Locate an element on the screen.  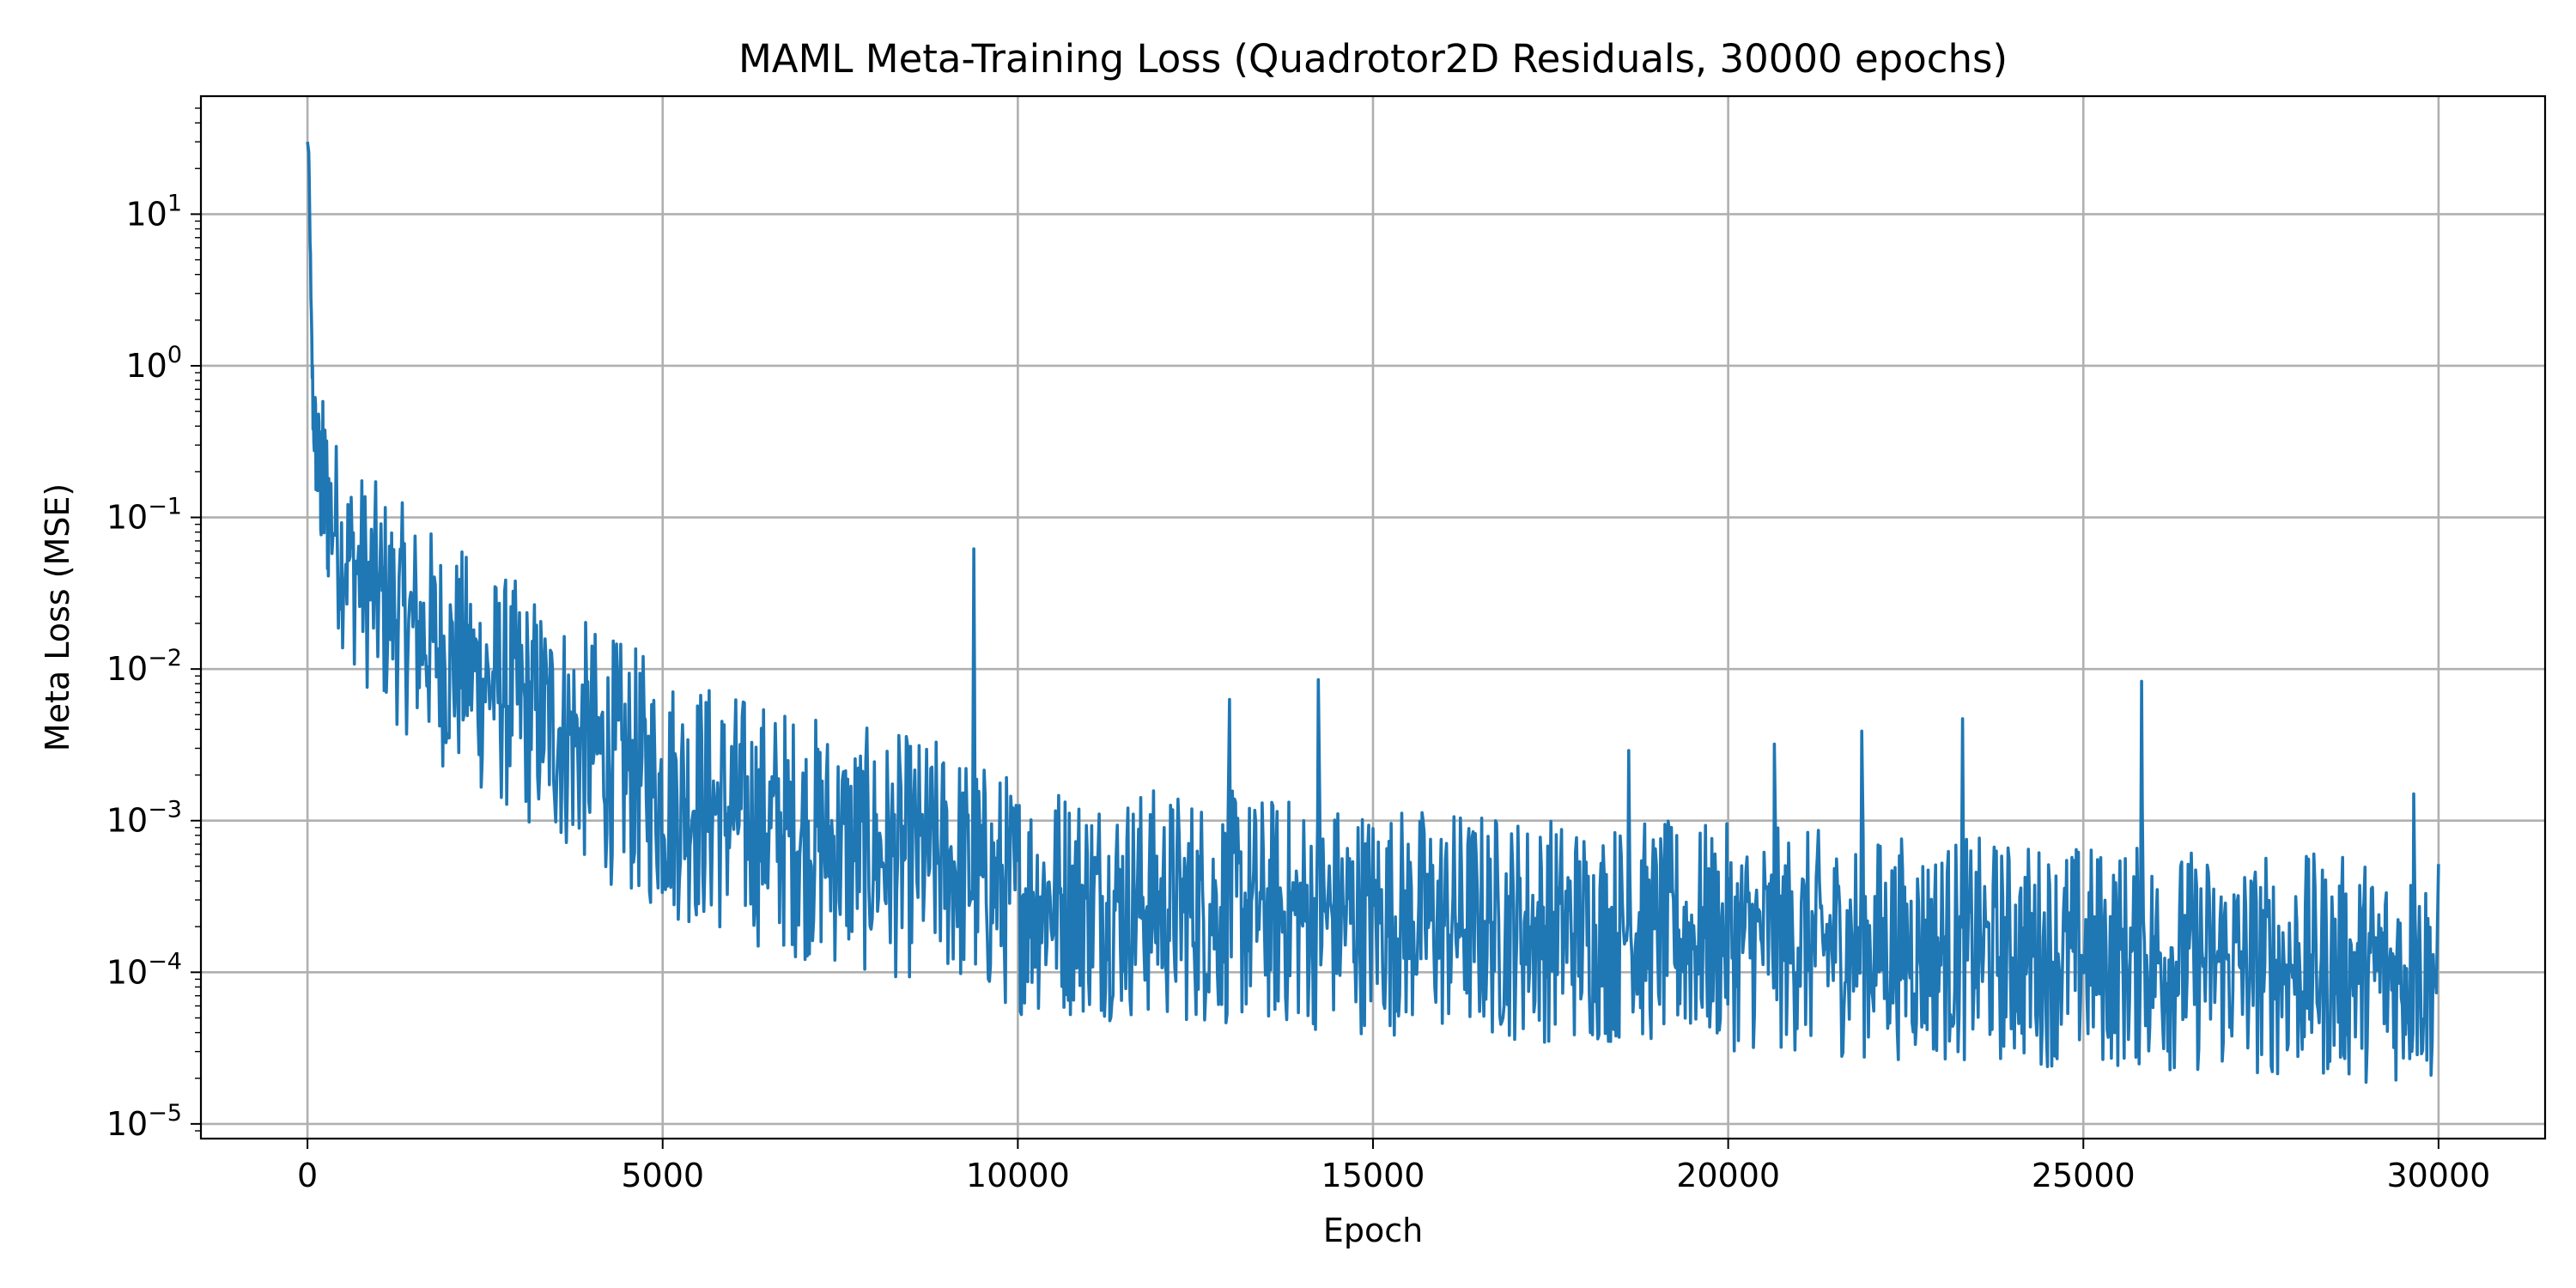
y-tick-exponent: −1 is located at coordinates (165, 507).